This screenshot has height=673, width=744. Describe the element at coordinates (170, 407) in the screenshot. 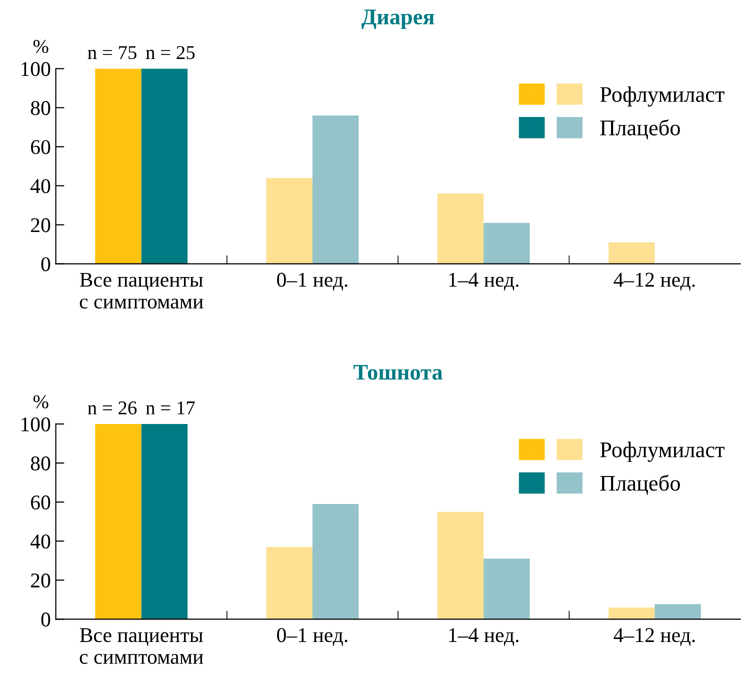

I see `annotation: n = 17` at that location.